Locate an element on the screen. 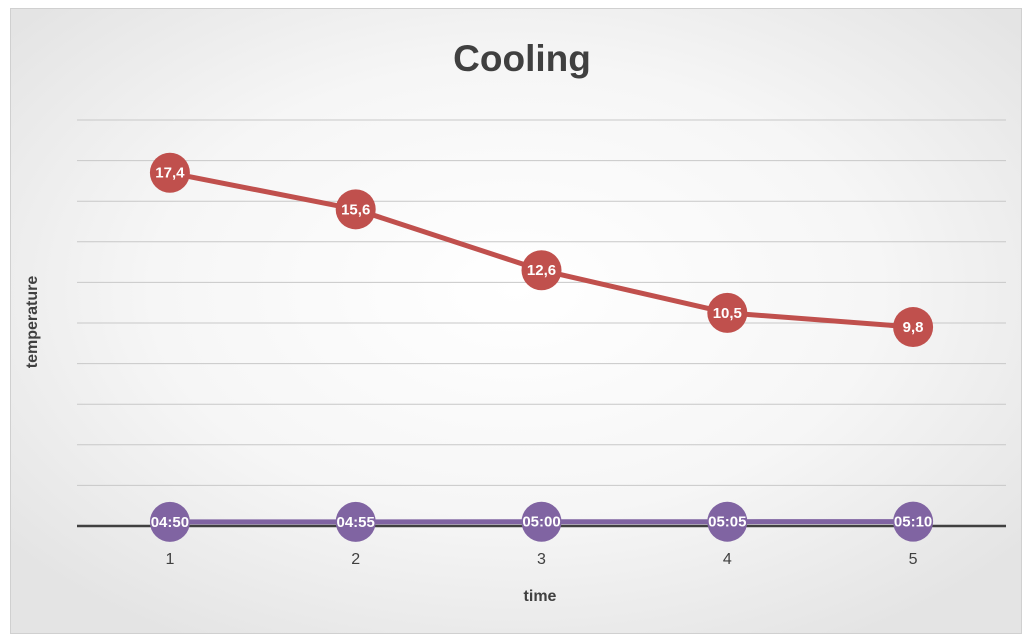 This screenshot has width=1024, height=637. data-label: 12,6 is located at coordinates (541, 270).